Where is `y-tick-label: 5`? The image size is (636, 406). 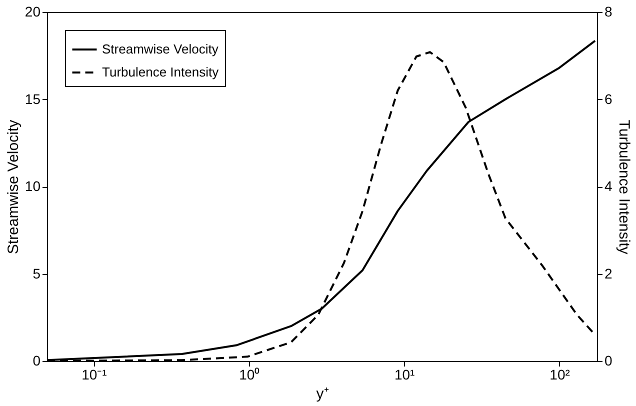
y-tick-label: 5 is located at coordinates (36, 273).